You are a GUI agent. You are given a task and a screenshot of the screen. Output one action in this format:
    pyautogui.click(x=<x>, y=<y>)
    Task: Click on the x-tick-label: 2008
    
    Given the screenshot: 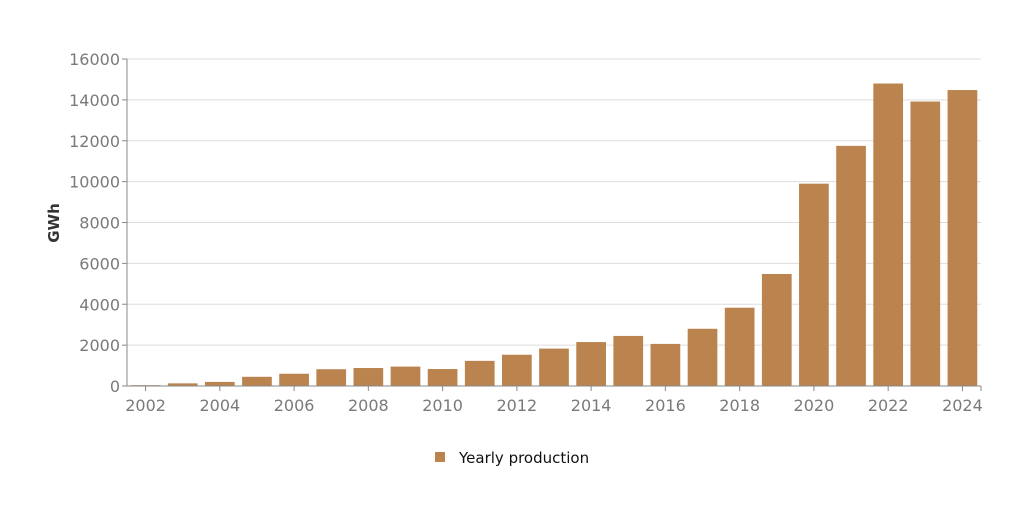 What is the action you would take?
    pyautogui.click(x=368, y=405)
    